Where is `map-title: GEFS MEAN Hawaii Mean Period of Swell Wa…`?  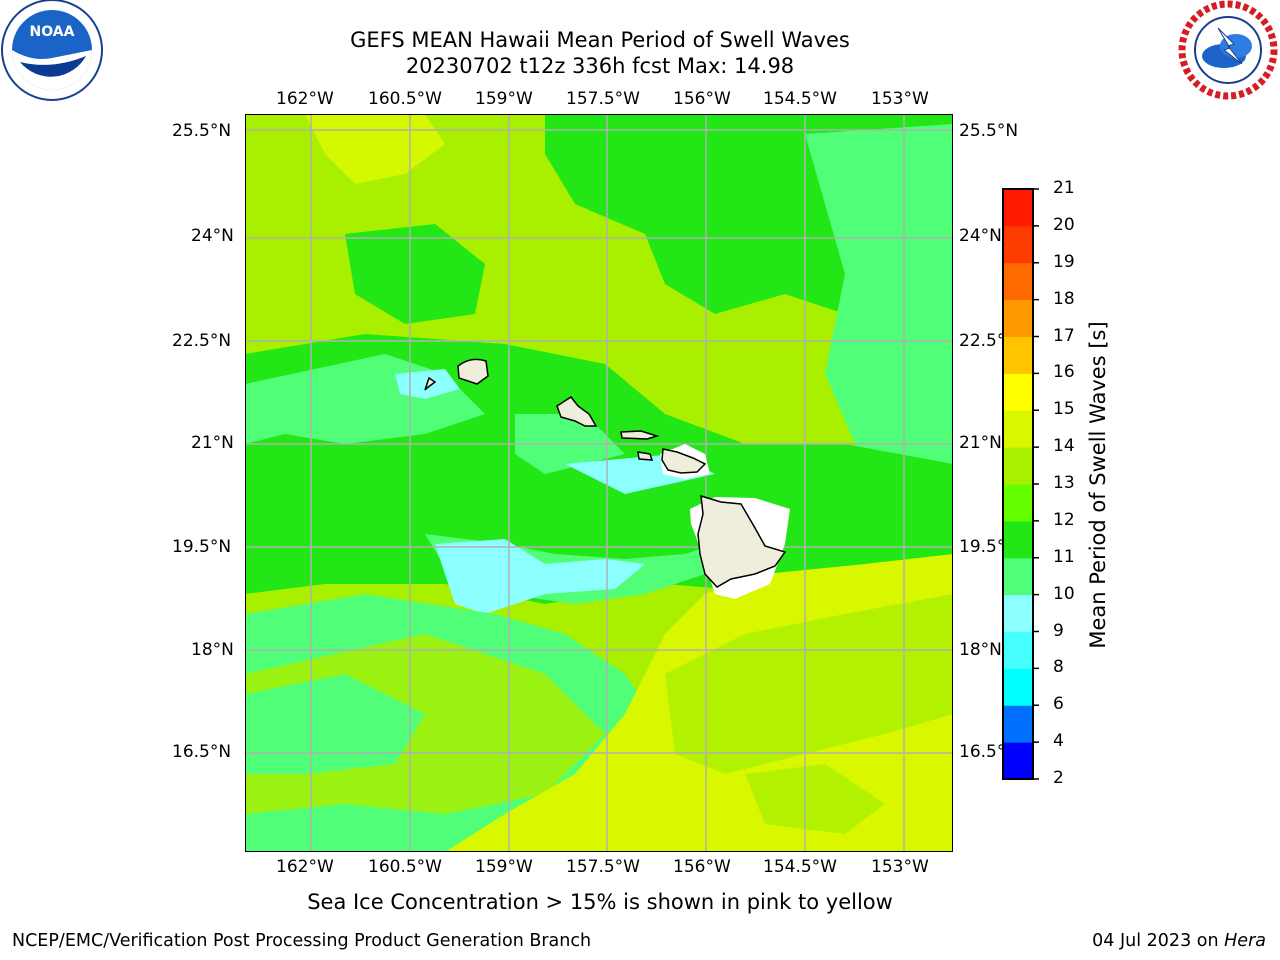
map-title: GEFS MEAN Hawaii Mean Period of Swell Wa… is located at coordinates (600, 40).